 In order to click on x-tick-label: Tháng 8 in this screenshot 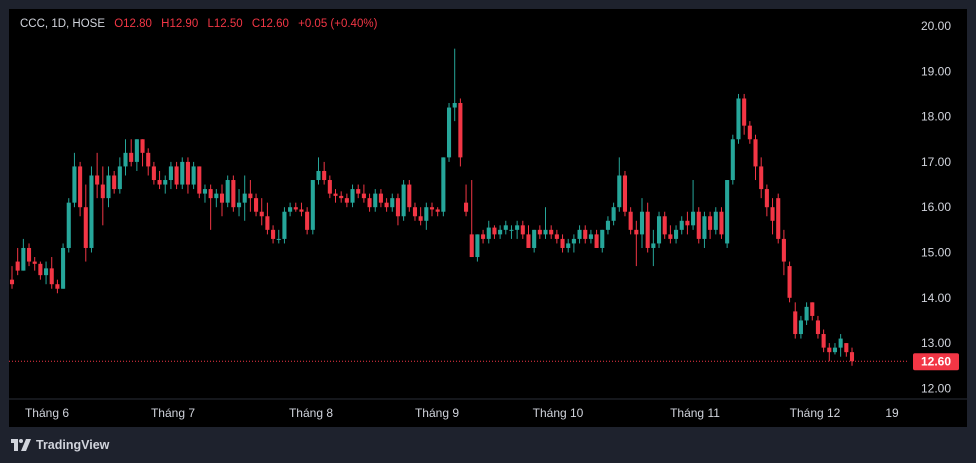, I will do `click(311, 413)`.